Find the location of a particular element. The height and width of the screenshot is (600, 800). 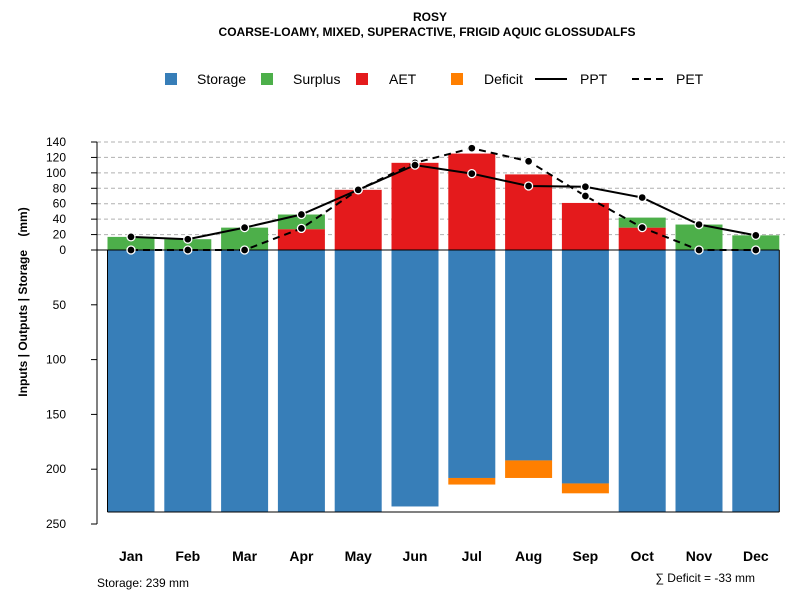

y-axis-label: Inputs | Outputs | Storage (mm) is located at coordinates (23, 301).